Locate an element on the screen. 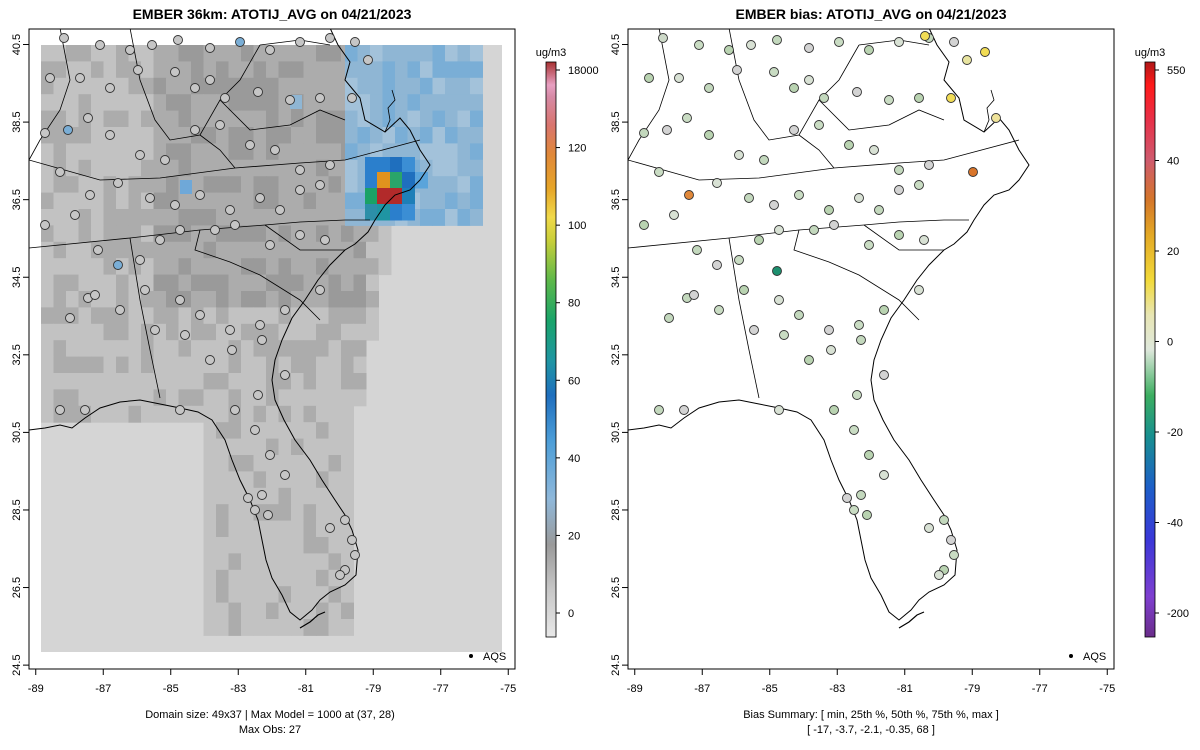 The image size is (1200, 750). x-tick-label: -83 is located at coordinates (837, 689).